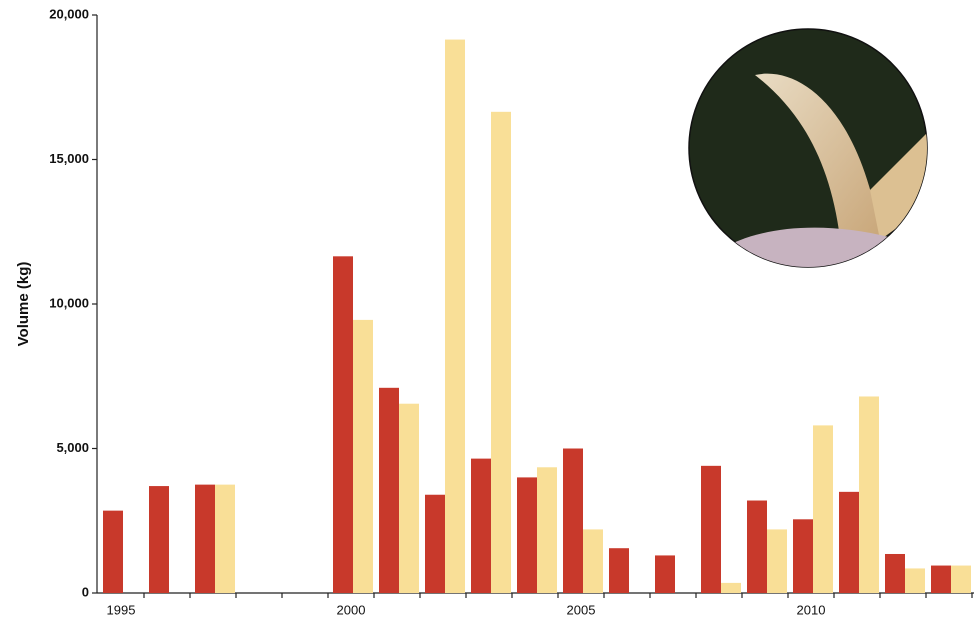 The width and height of the screenshot is (974, 626). What do you see at coordinates (351, 609) in the screenshot?
I see `x-tick-label: 2000` at bounding box center [351, 609].